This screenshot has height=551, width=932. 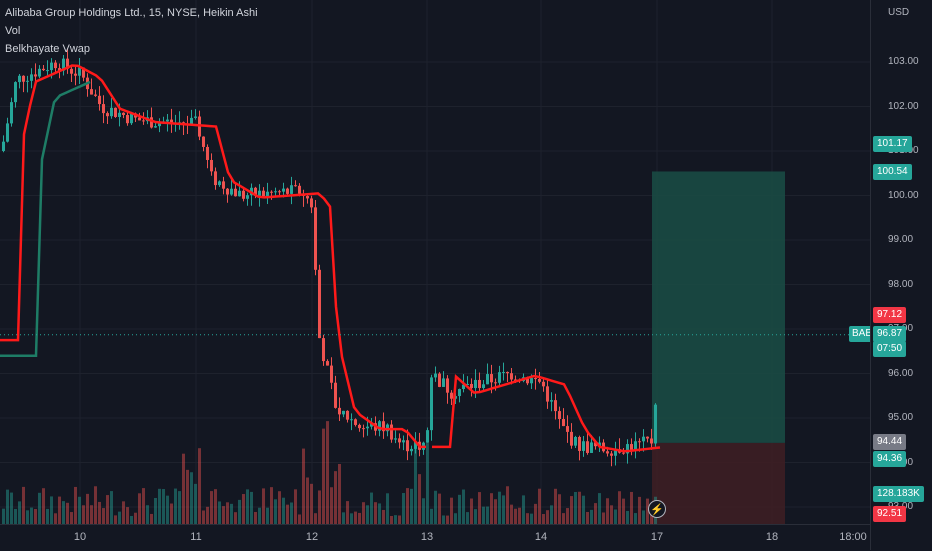 I want to click on time-tick-label: 17, so click(x=657, y=537).